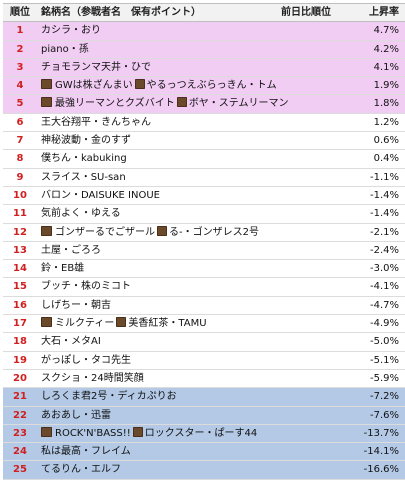 This screenshot has width=405, height=480. What do you see at coordinates (86, 141) in the screenshot?
I see `name-label: 神秘波動・金のすず` at bounding box center [86, 141].